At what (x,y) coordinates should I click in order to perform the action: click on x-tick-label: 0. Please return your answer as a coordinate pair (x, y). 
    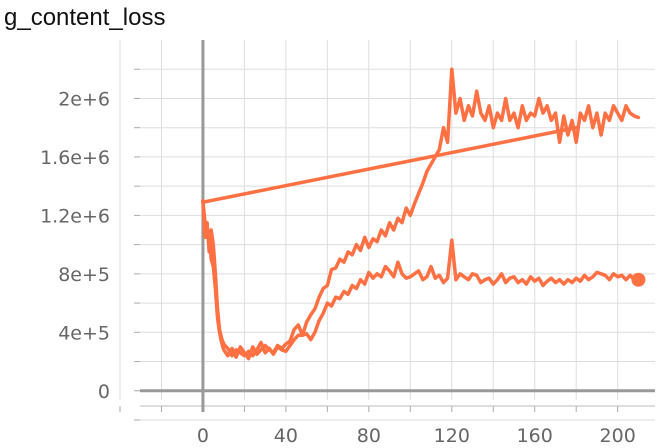
    Looking at the image, I should click on (203, 436).